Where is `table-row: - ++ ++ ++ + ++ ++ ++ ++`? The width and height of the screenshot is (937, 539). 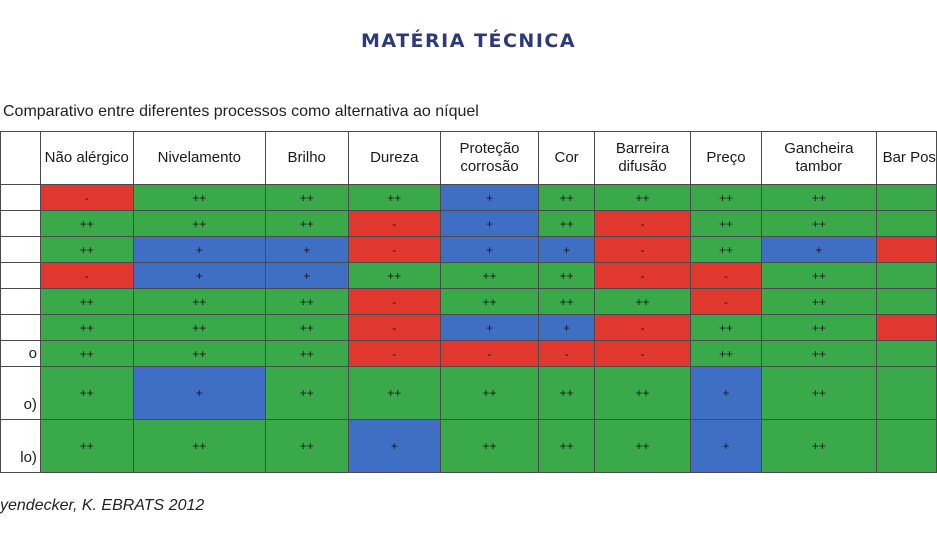
table-row: - ++ ++ ++ + ++ ++ ++ ++ is located at coordinates (468, 197).